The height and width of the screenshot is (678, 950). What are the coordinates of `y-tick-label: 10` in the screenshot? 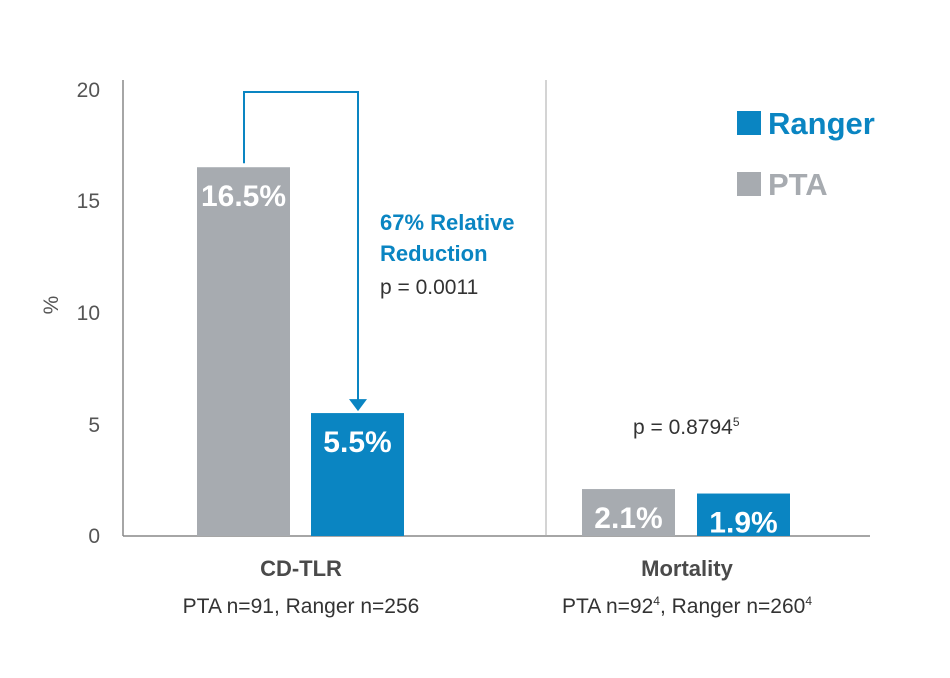 It's located at (88, 313).